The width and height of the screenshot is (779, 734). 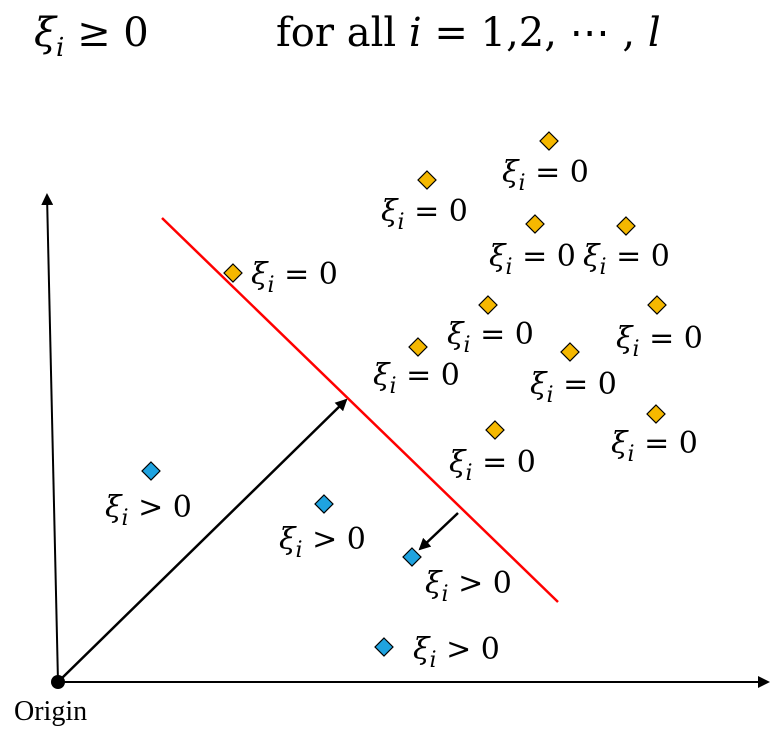 I want to click on constraint-right-text: for all i = 1,2, ⋯ , l, so click(x=468, y=33).